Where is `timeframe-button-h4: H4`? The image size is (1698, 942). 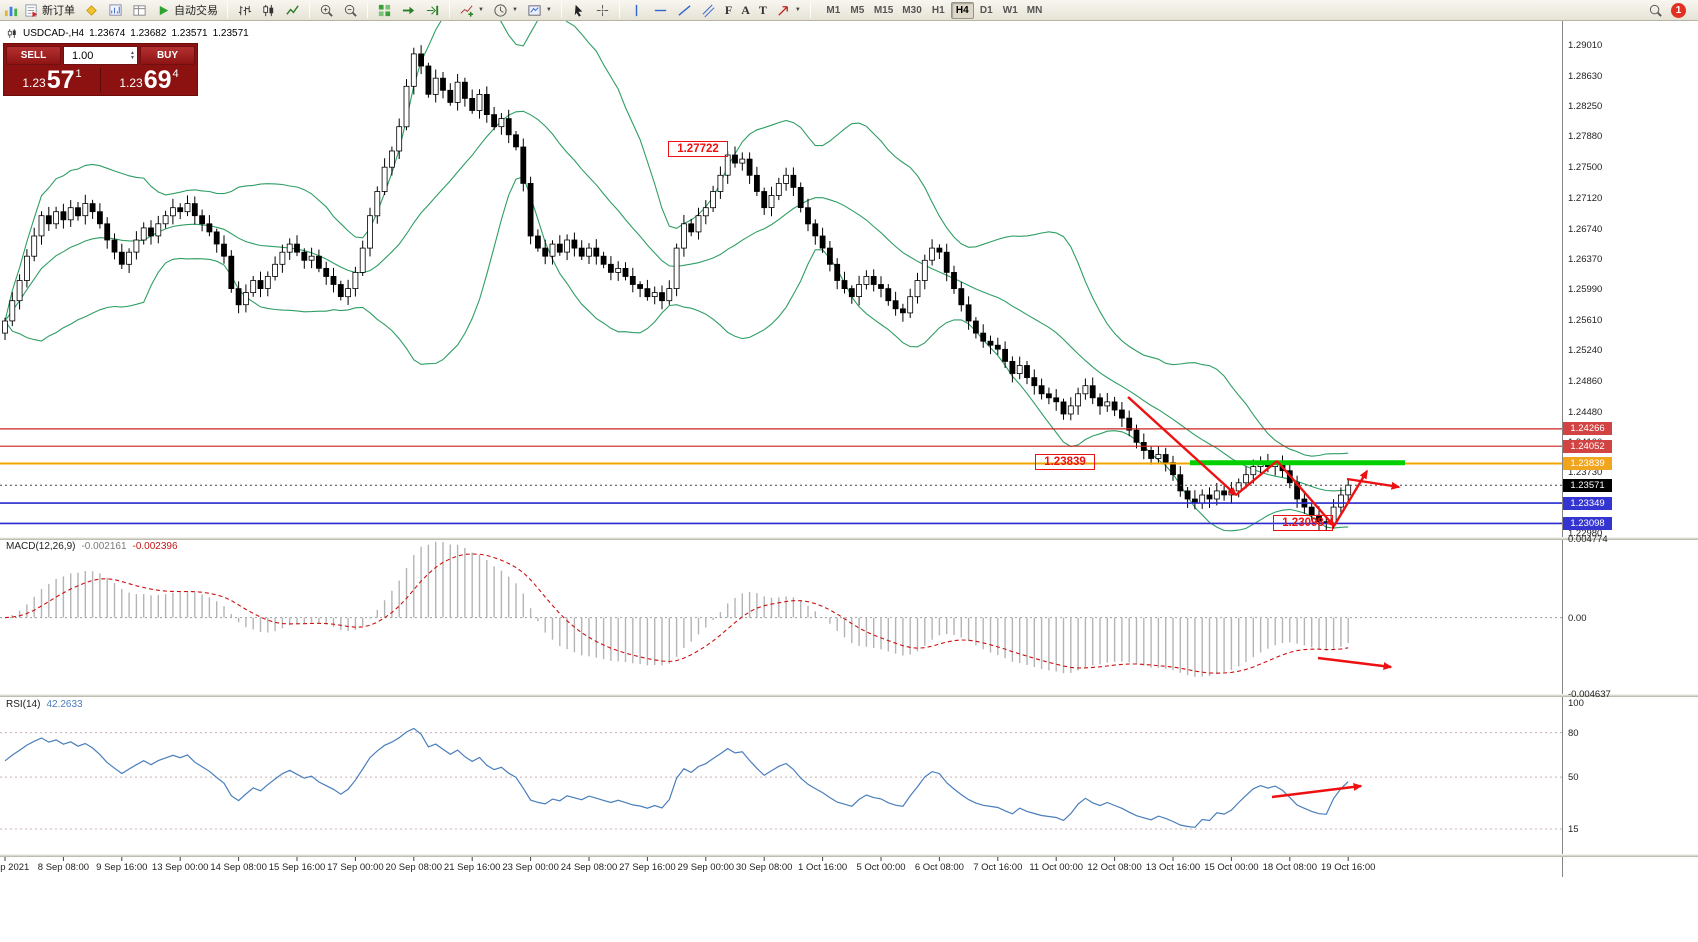
timeframe-button-h4: H4 is located at coordinates (962, 10).